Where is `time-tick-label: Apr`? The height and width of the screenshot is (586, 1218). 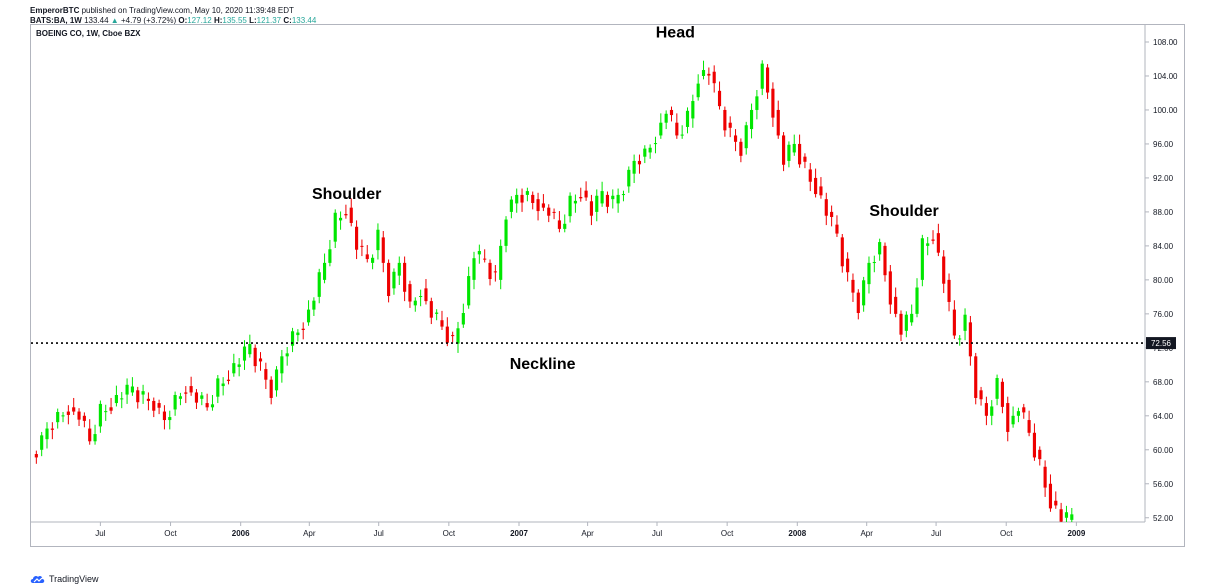 time-tick-label: Apr is located at coordinates (866, 533).